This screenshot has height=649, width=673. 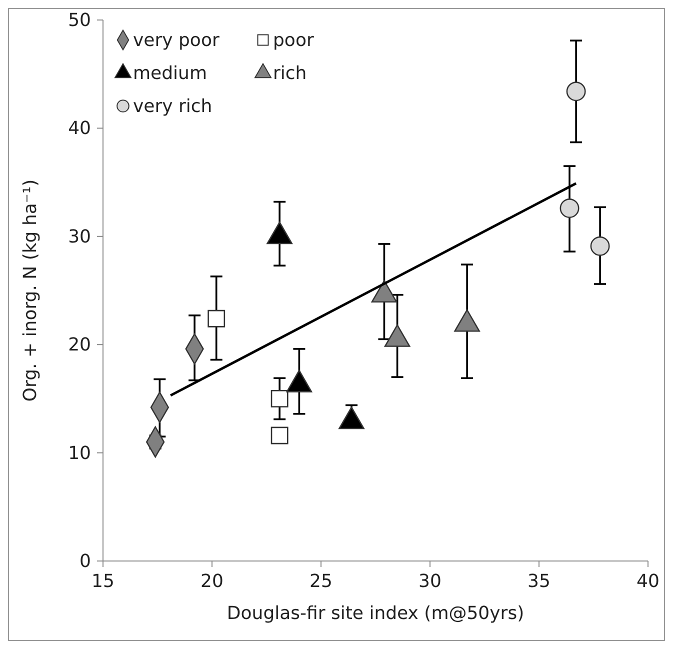 I want to click on y-tick-label: 50, so click(x=79, y=20).